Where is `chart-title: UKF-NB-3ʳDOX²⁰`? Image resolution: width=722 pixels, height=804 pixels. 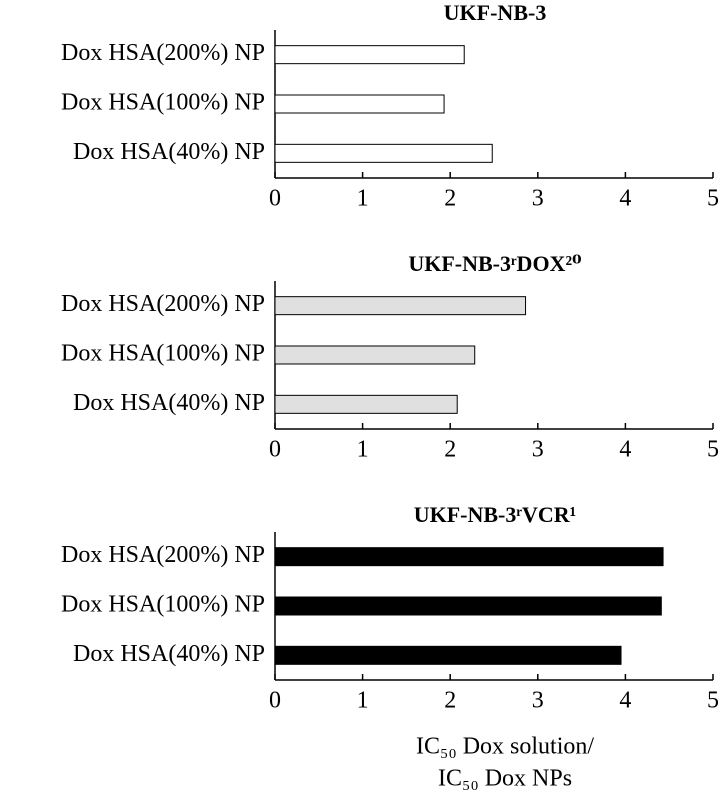
chart-title: UKF-NB-3ʳDOX²⁰ is located at coordinates (495, 263).